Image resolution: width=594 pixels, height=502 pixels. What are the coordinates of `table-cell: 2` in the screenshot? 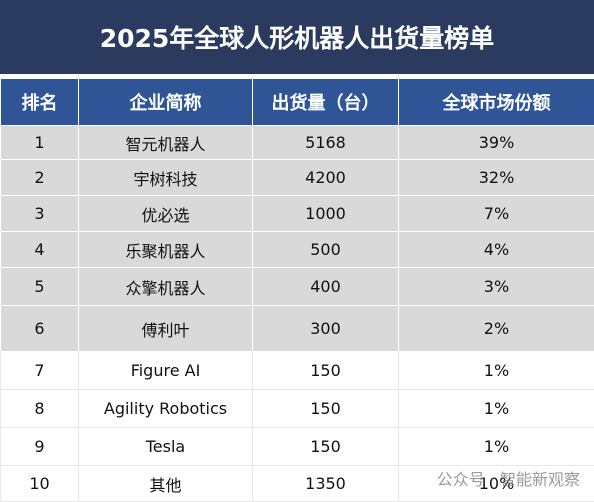 It's located at (40, 178).